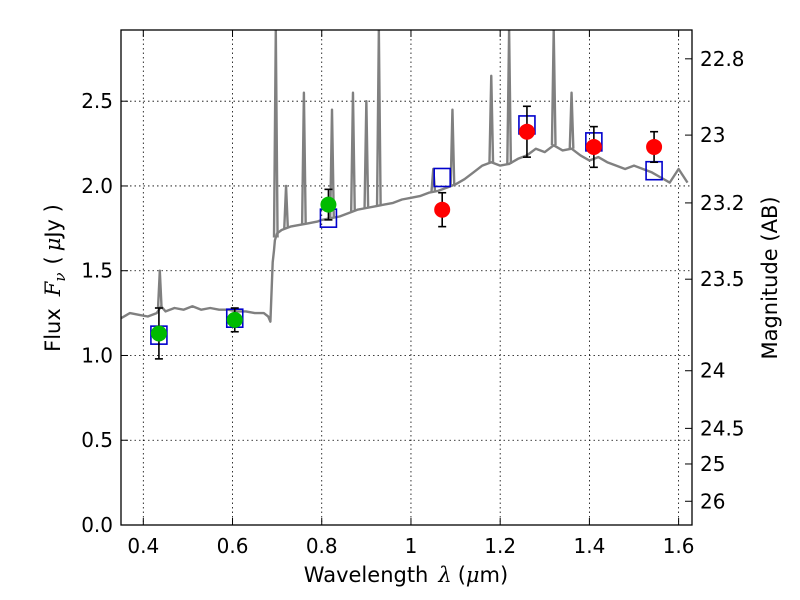  Describe the element at coordinates (722, 279) in the screenshot. I see `y2-tick-label: 23.5` at that location.